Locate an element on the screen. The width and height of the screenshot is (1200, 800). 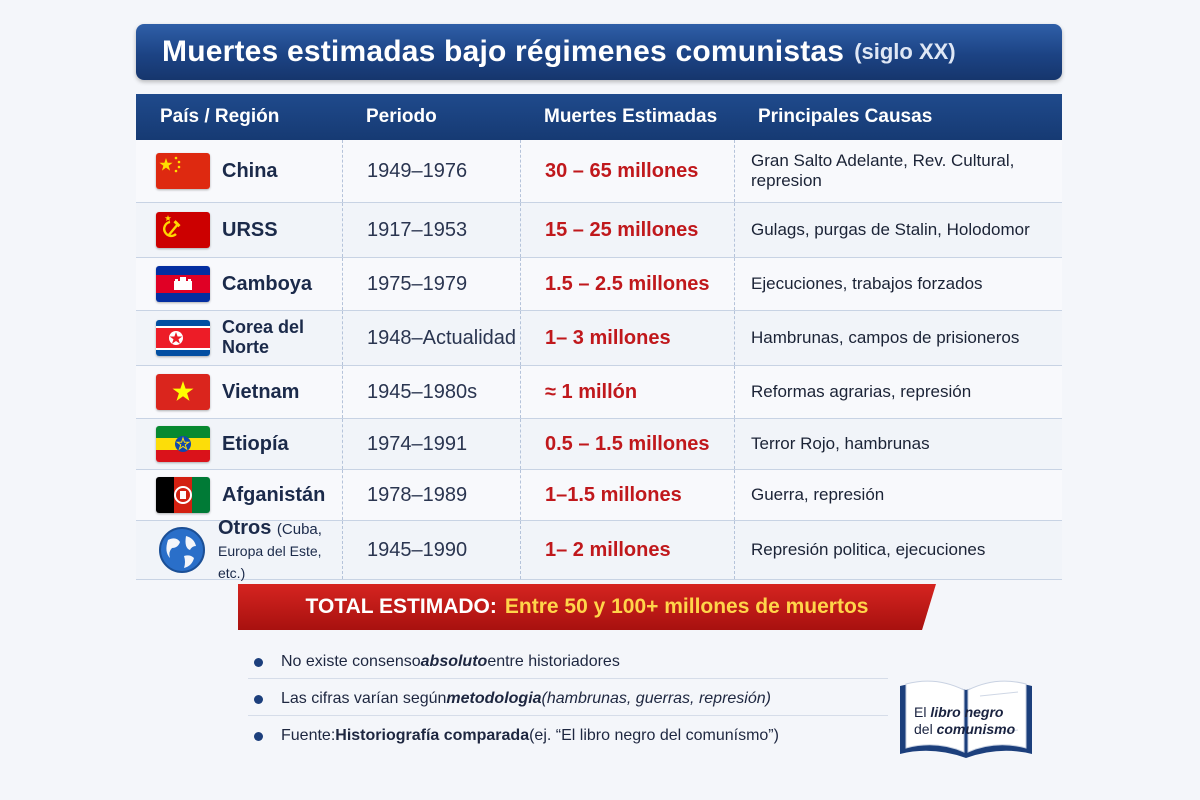
ussr-flag-icon is located at coordinates (183, 230).